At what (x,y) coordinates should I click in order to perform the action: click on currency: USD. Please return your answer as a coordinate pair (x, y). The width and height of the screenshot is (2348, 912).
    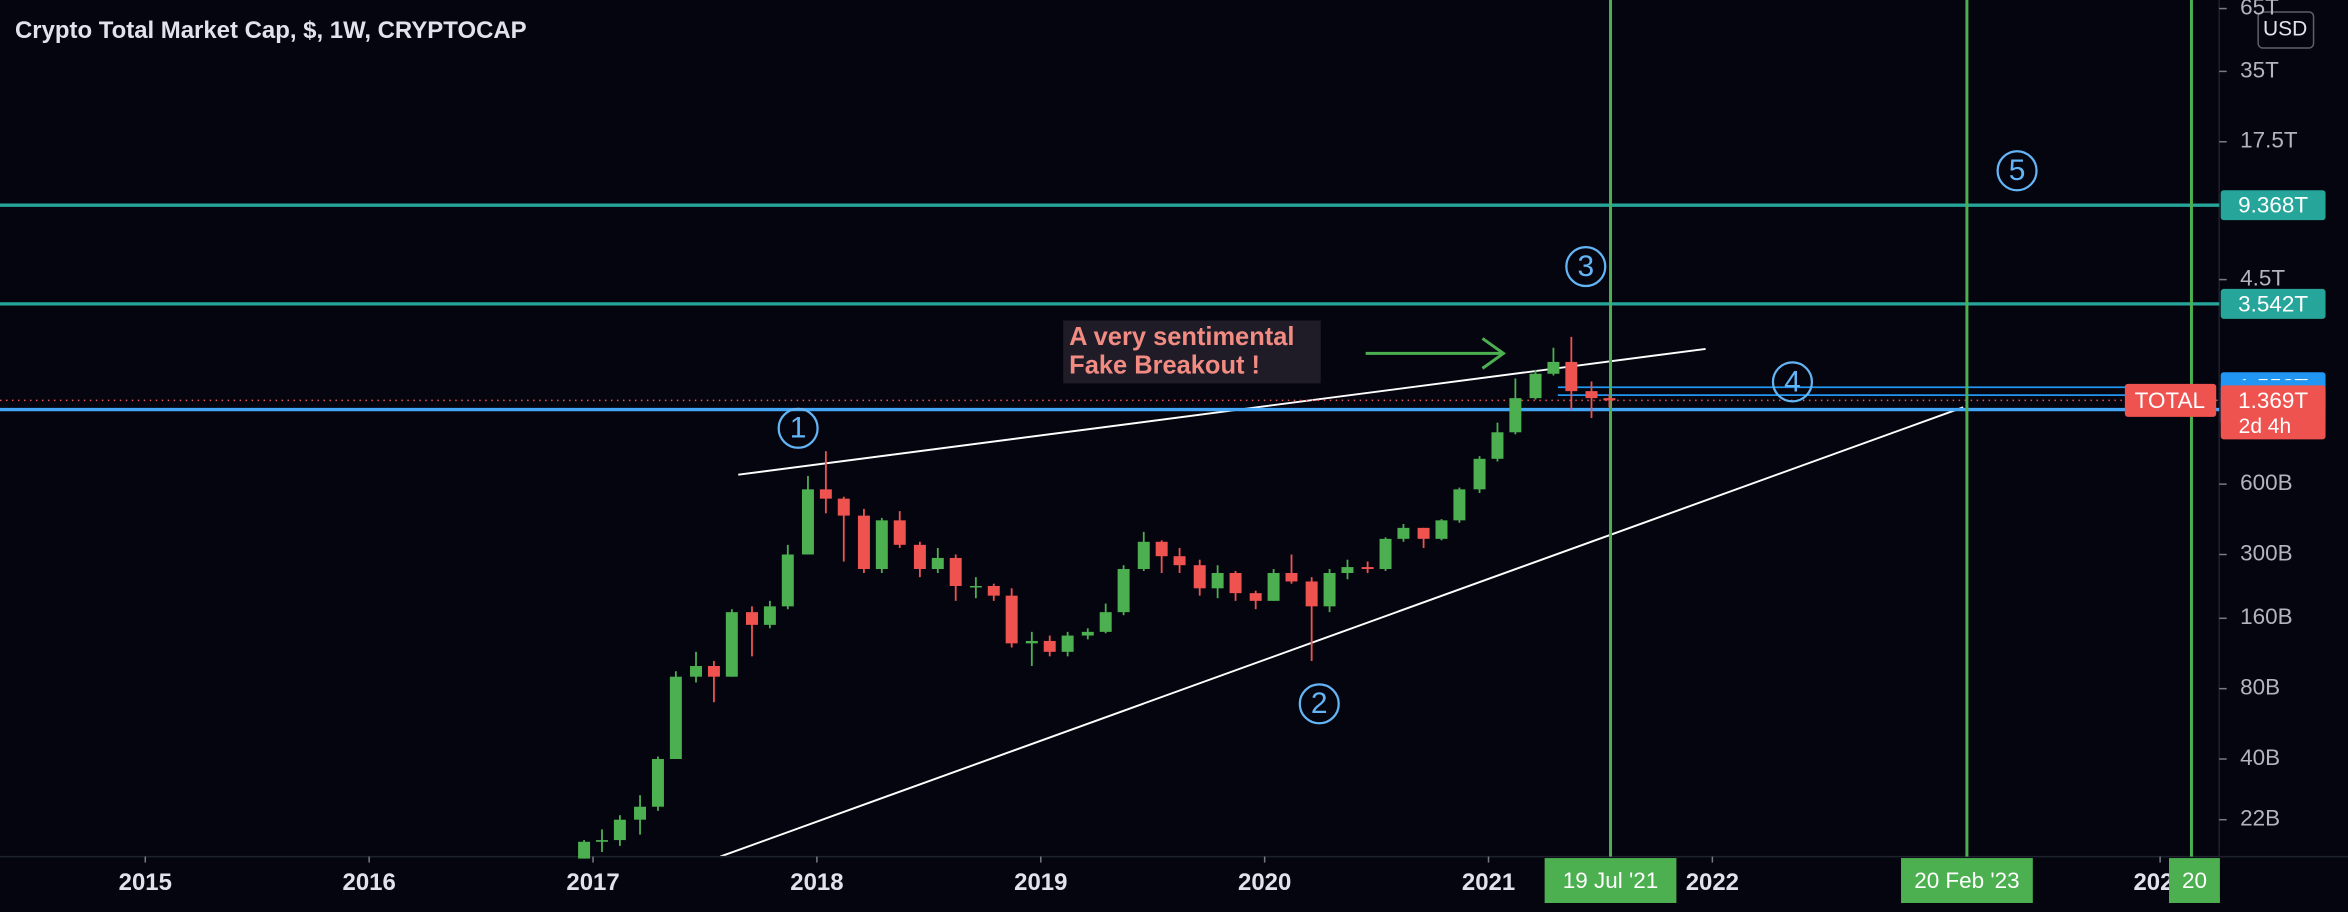
    Looking at the image, I should click on (2285, 29).